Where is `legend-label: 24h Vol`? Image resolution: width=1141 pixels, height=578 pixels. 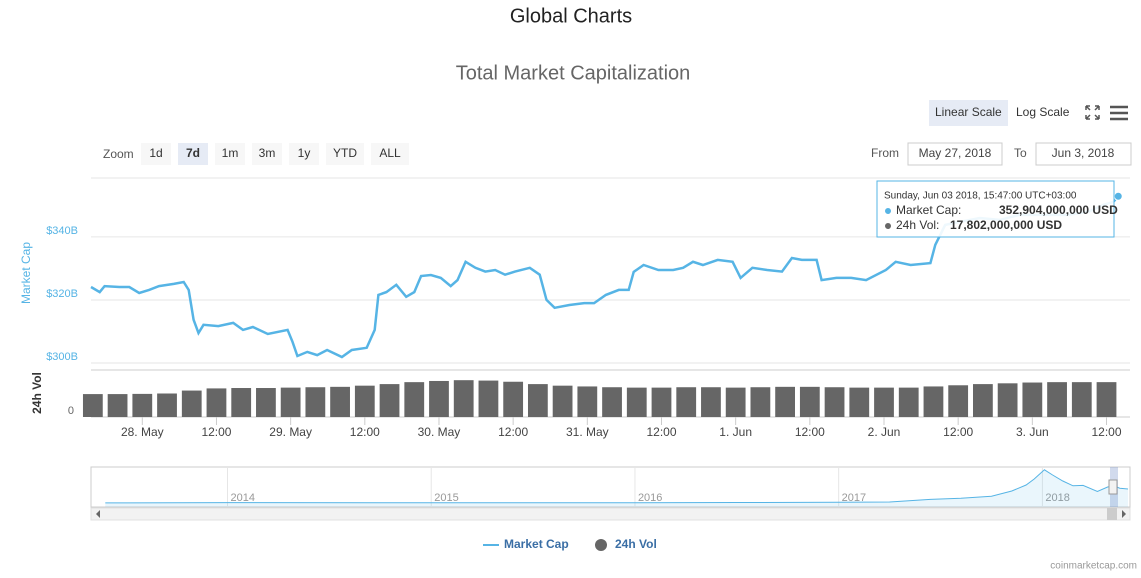
legend-label: 24h Vol is located at coordinates (636, 544).